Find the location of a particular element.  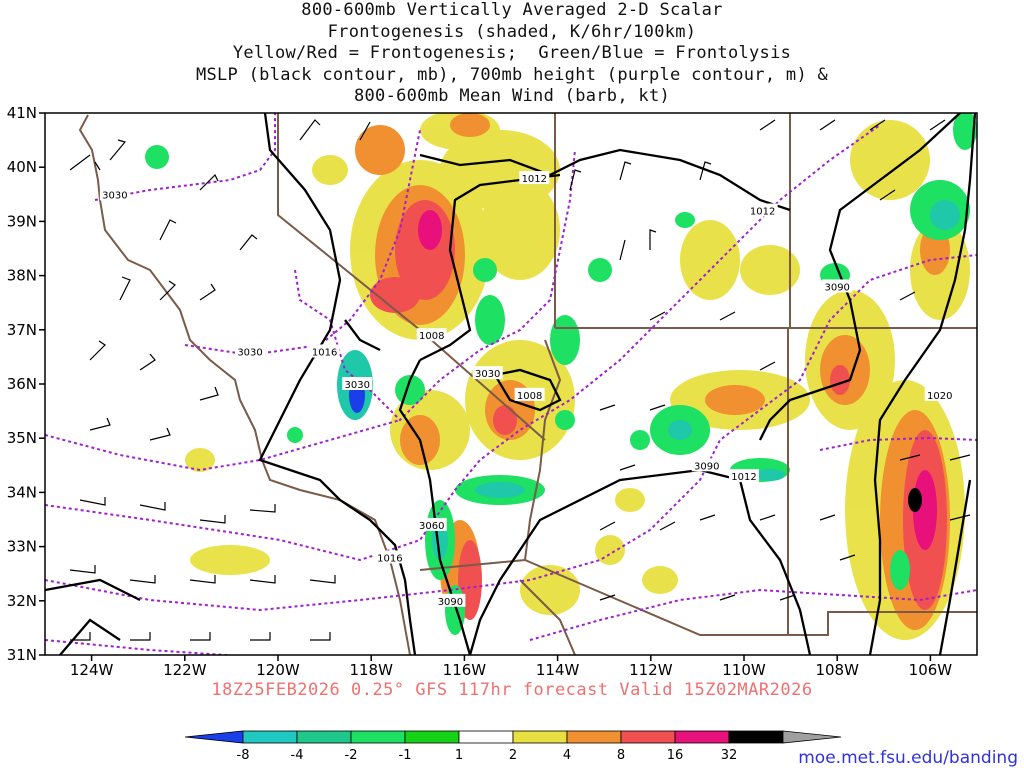

colorbar-label: 8 is located at coordinates (621, 755).